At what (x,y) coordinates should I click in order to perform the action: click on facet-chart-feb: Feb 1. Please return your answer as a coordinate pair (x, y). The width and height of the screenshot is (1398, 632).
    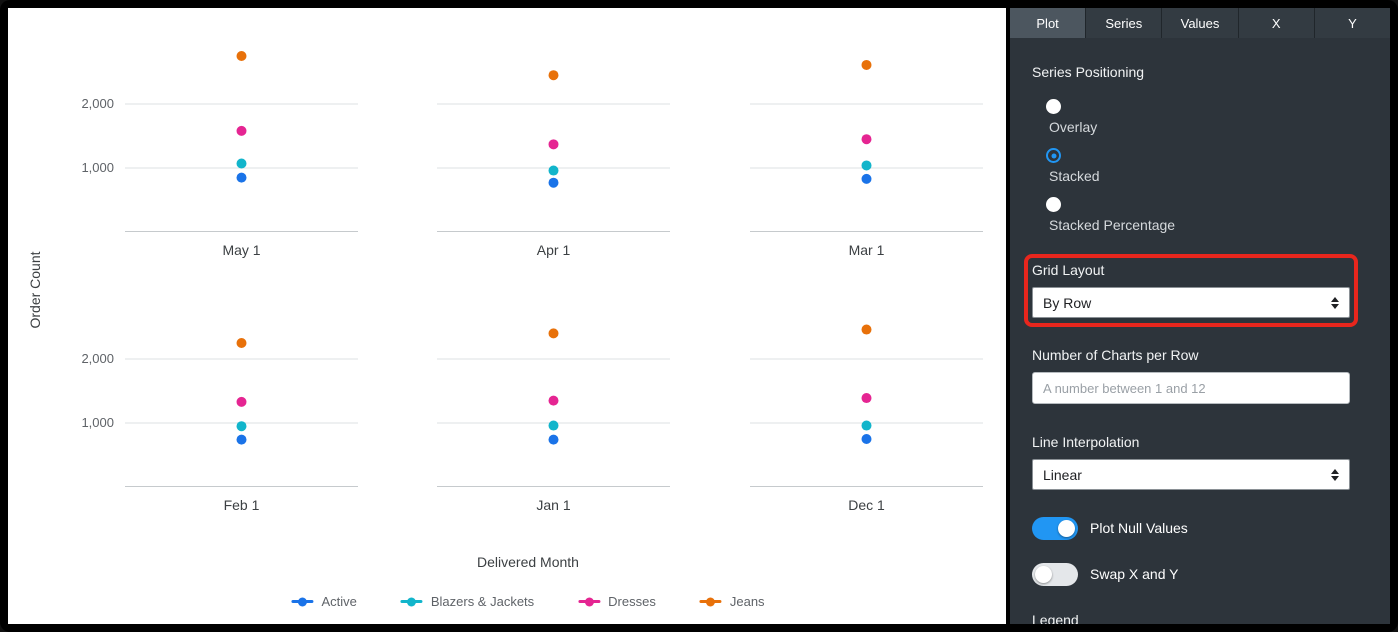
    Looking at the image, I should click on (241, 404).